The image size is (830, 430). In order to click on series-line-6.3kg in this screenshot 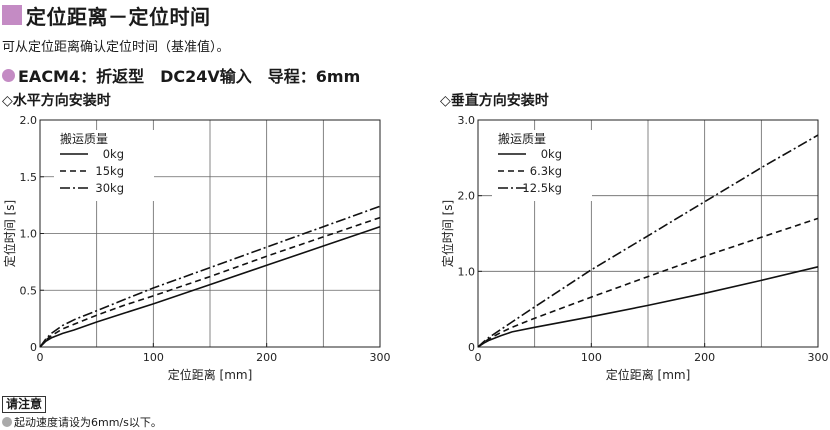, I will do `click(648, 282)`.